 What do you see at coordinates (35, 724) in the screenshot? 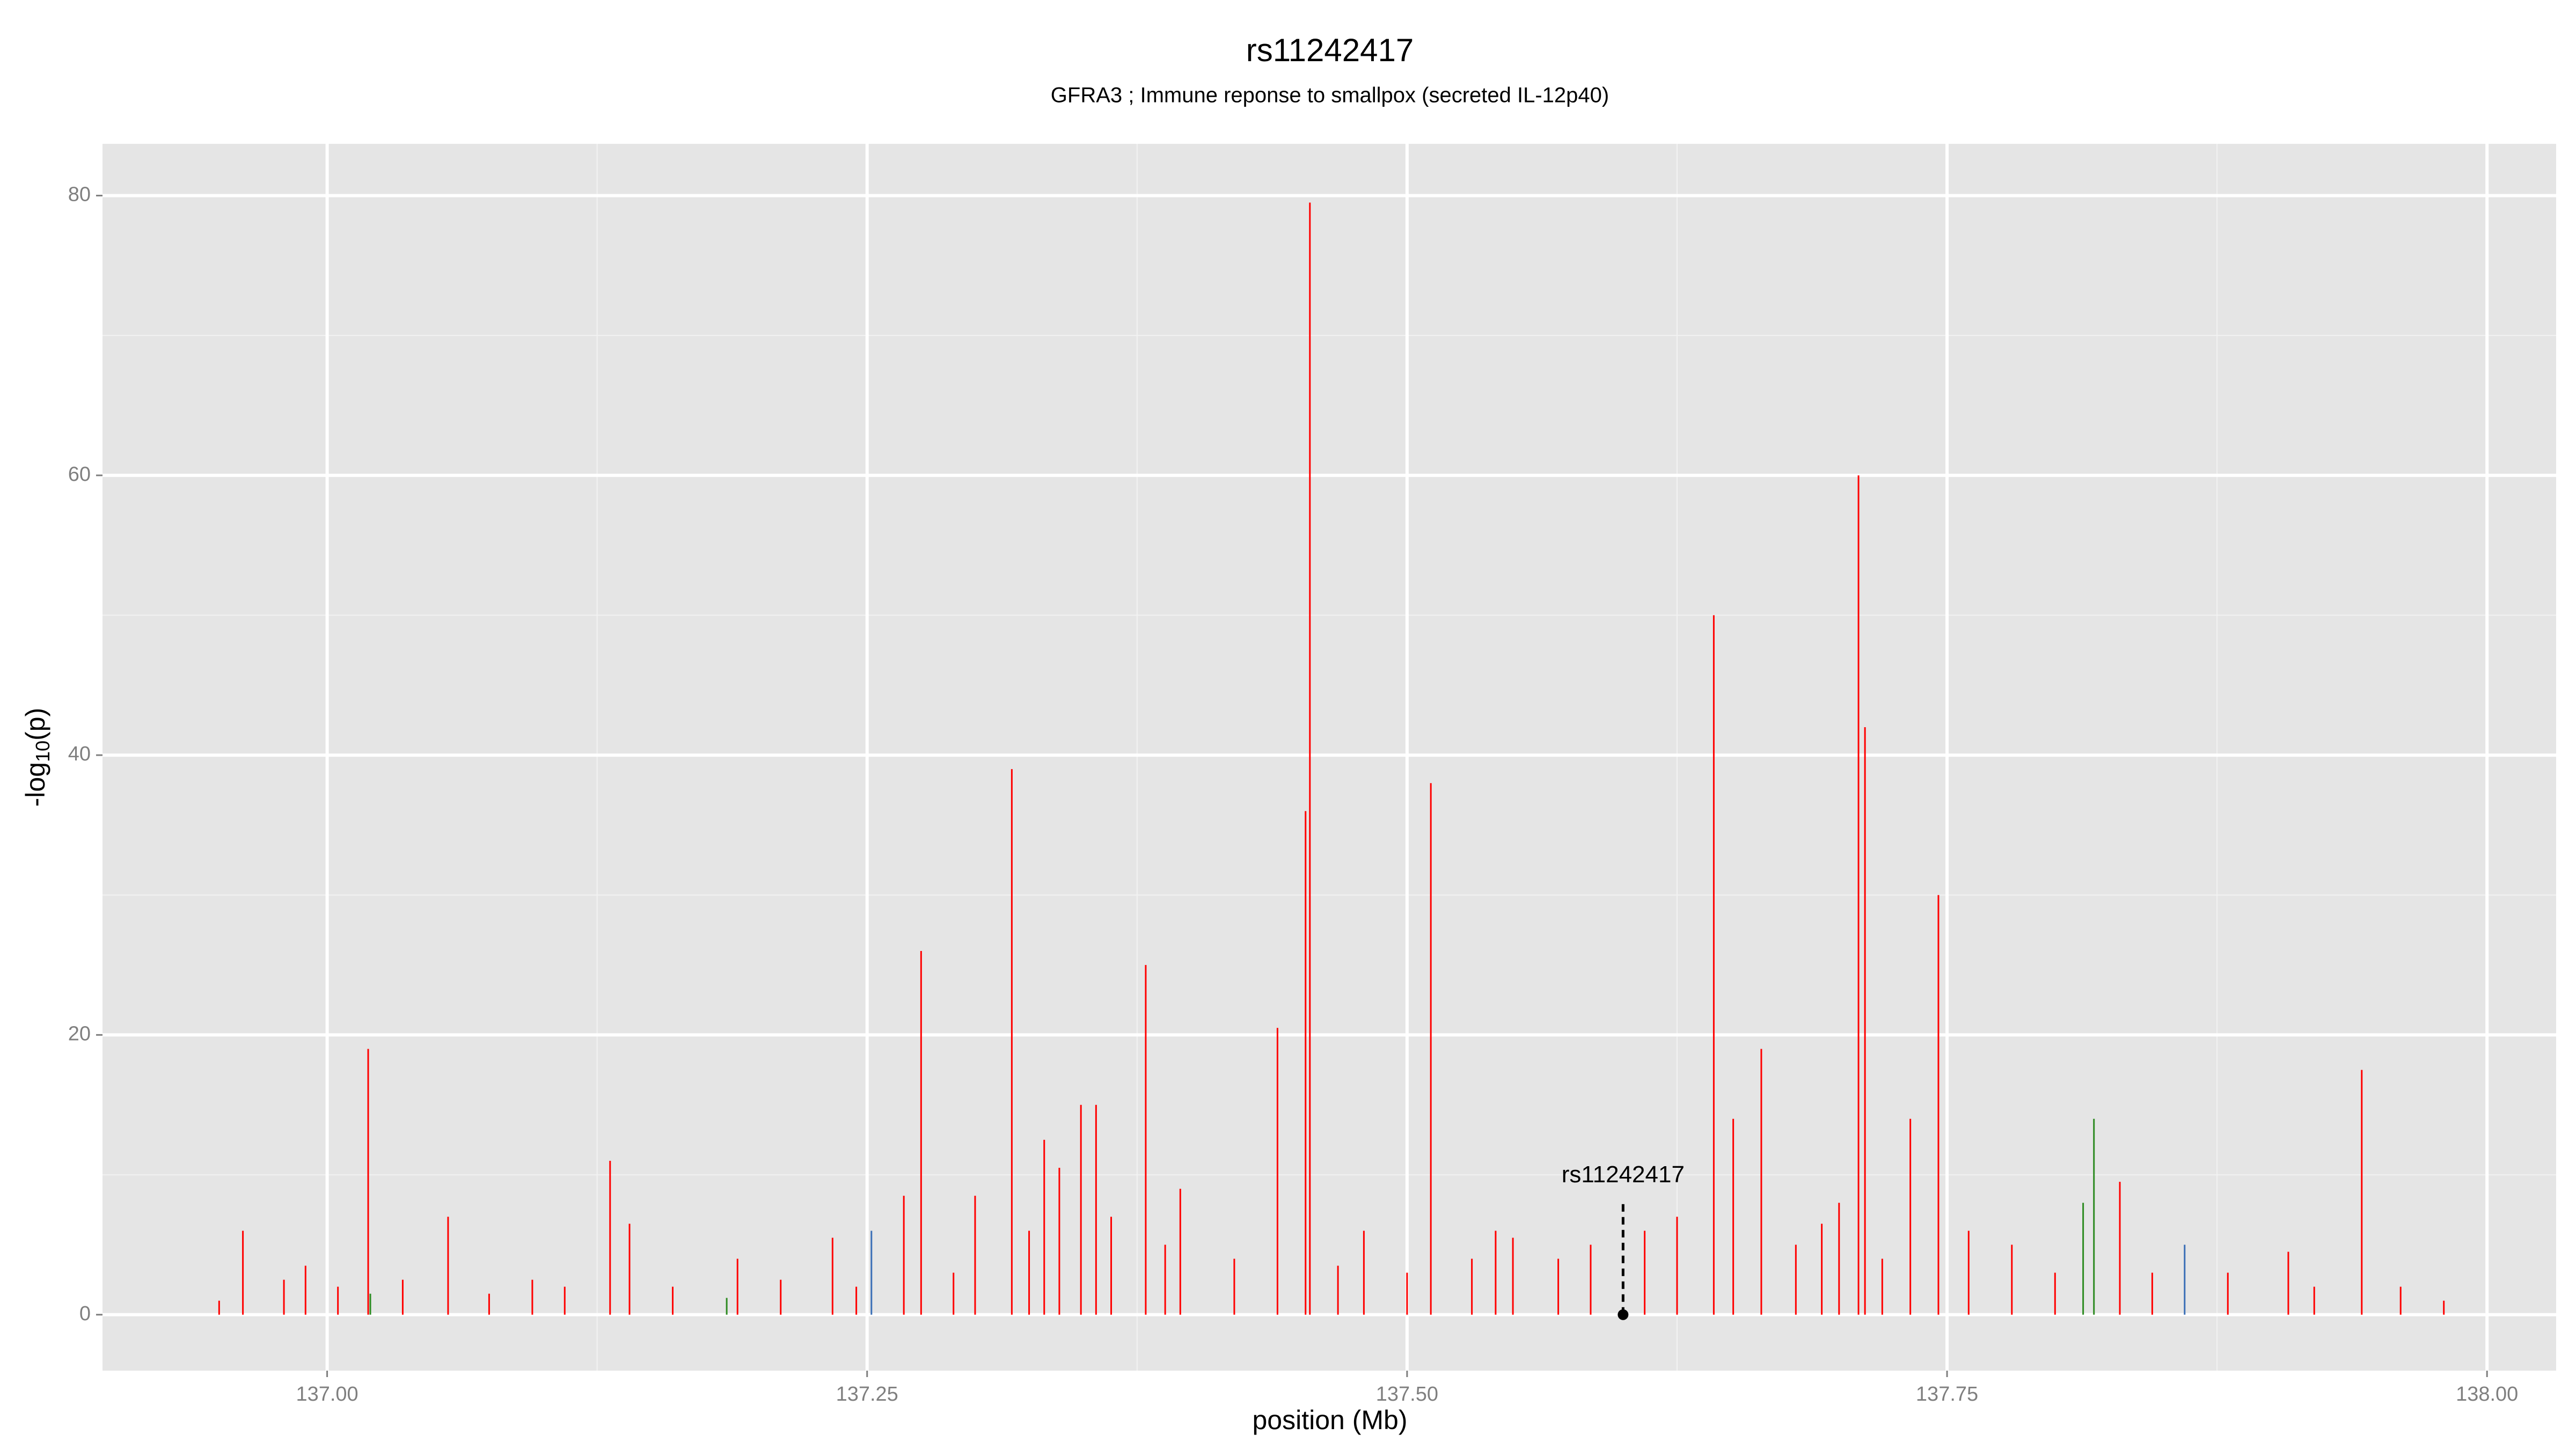
I see `y-axis-label-part: (p)` at bounding box center [35, 724].